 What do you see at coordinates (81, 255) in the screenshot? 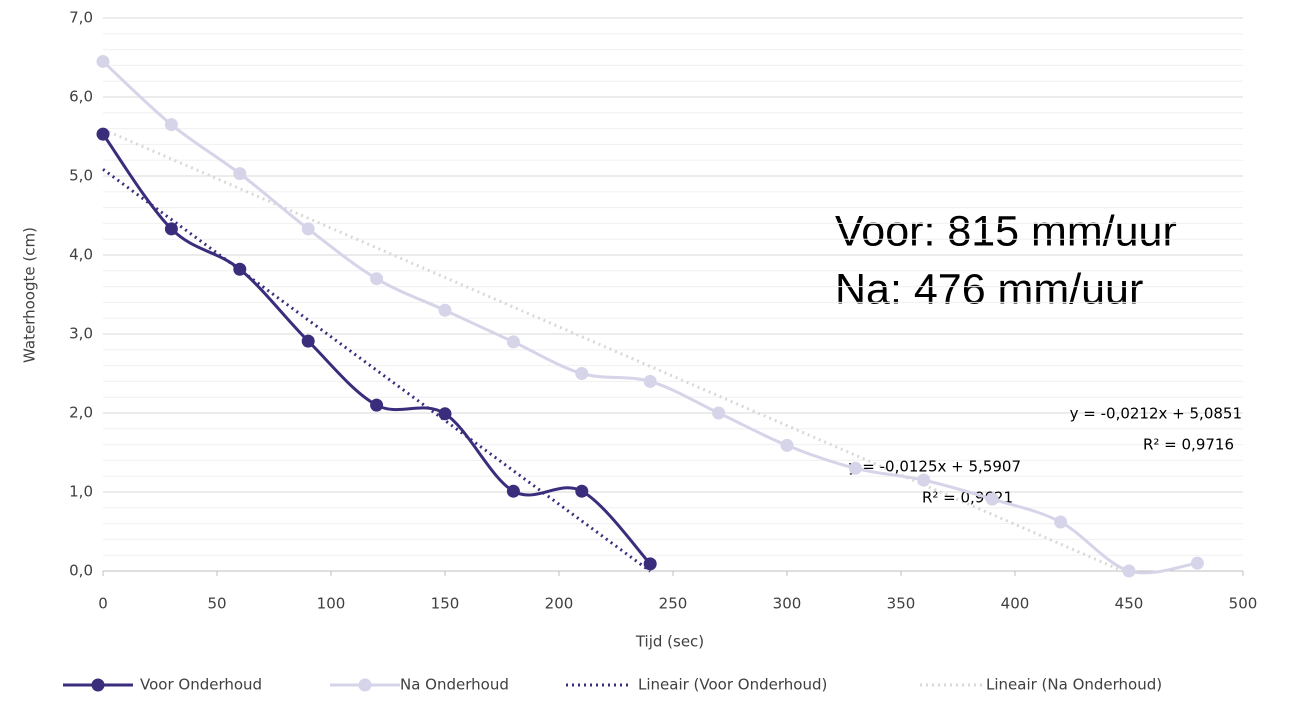
I see `y-tick-label: 4,0` at bounding box center [81, 255].